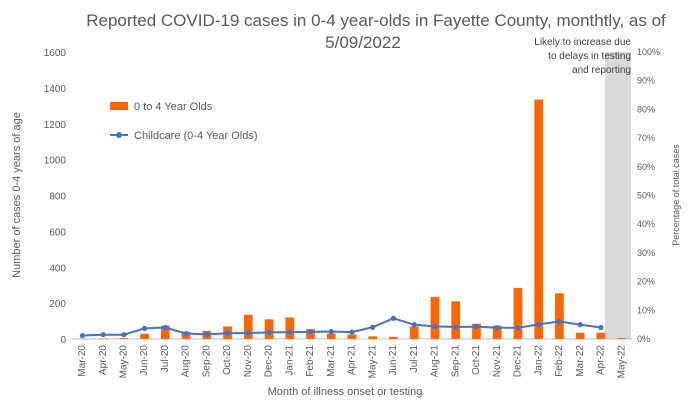 This screenshot has height=406, width=689. What do you see at coordinates (269, 361) in the screenshot?
I see `x-tick-label: Dec-20` at bounding box center [269, 361].